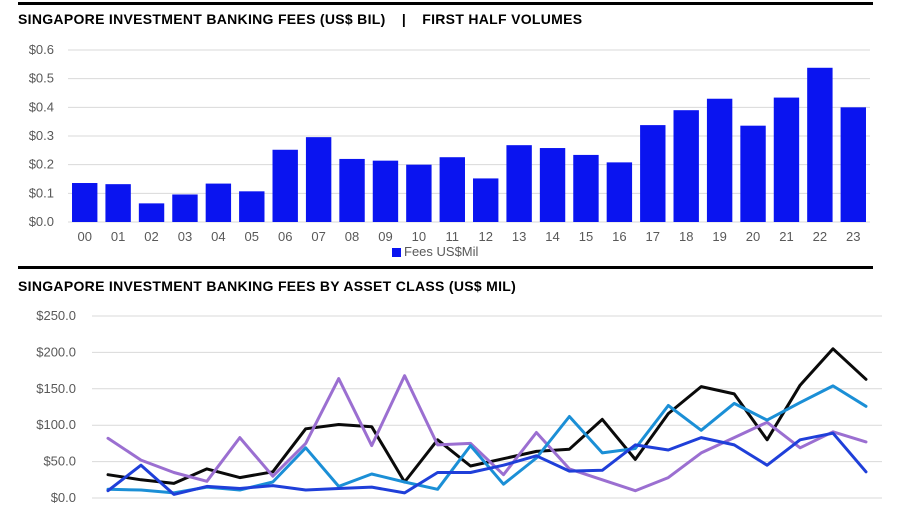 The height and width of the screenshot is (506, 900). What do you see at coordinates (318, 236) in the screenshot?
I see `bar-x-tick-label: 07` at bounding box center [318, 236].